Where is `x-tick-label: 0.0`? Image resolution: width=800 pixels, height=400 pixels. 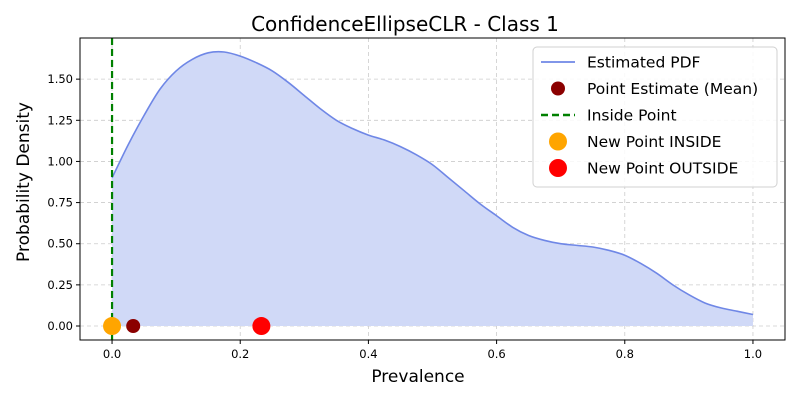
x-tick-label: 0.0 is located at coordinates (112, 354).